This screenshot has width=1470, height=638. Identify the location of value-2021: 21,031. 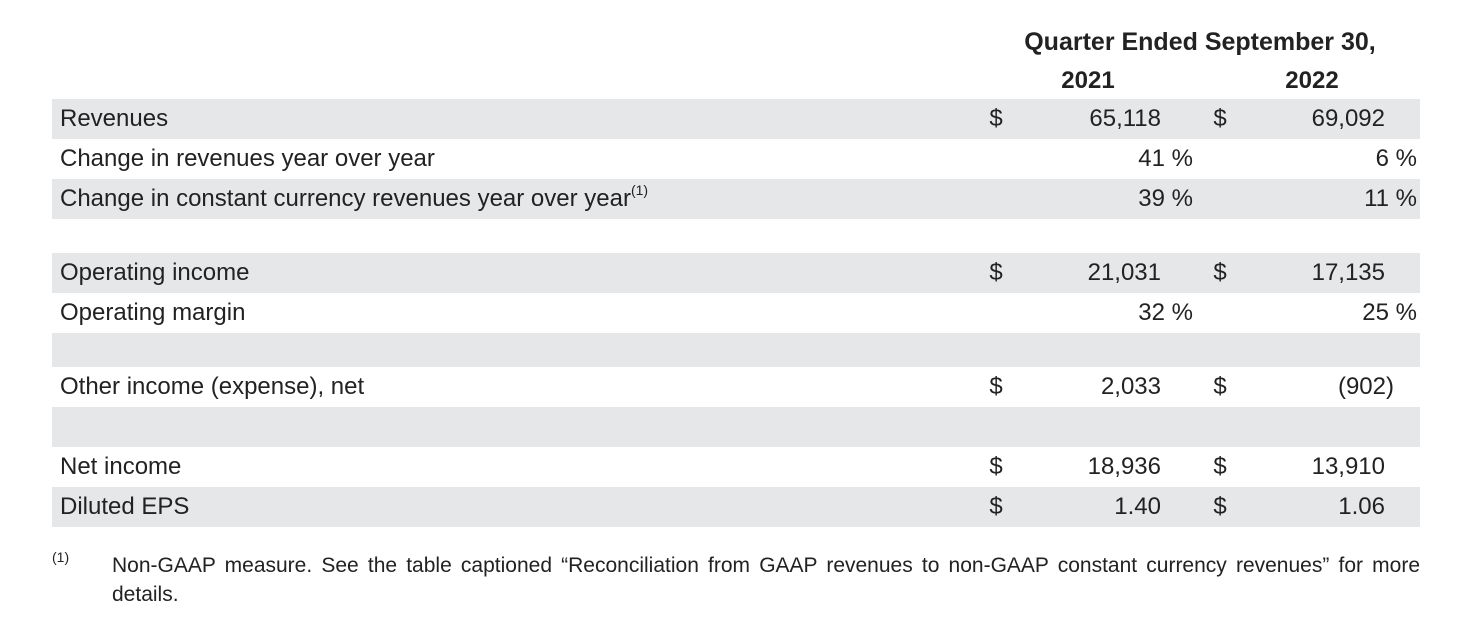
(1124, 272).